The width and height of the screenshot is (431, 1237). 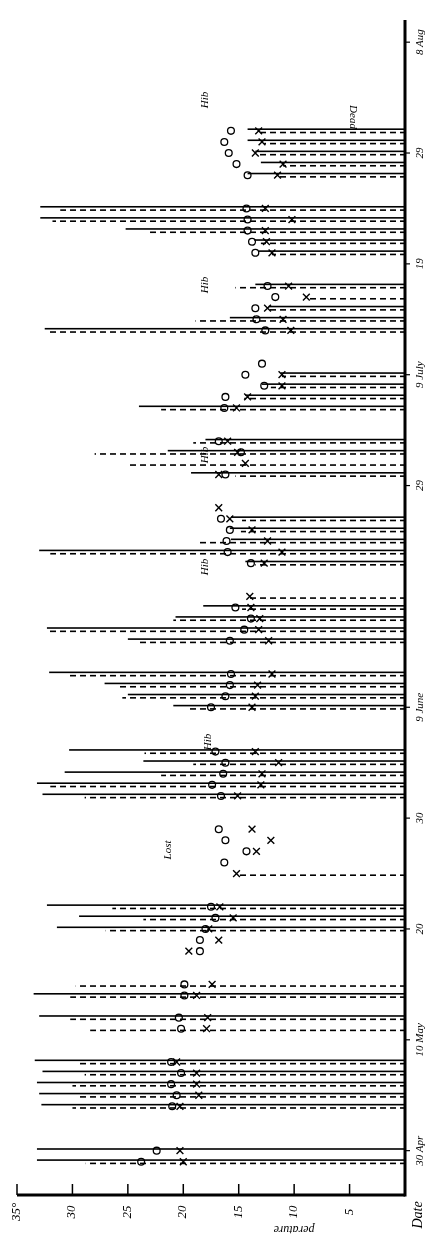 I want to click on annotation: Lost, so click(x=166, y=850).